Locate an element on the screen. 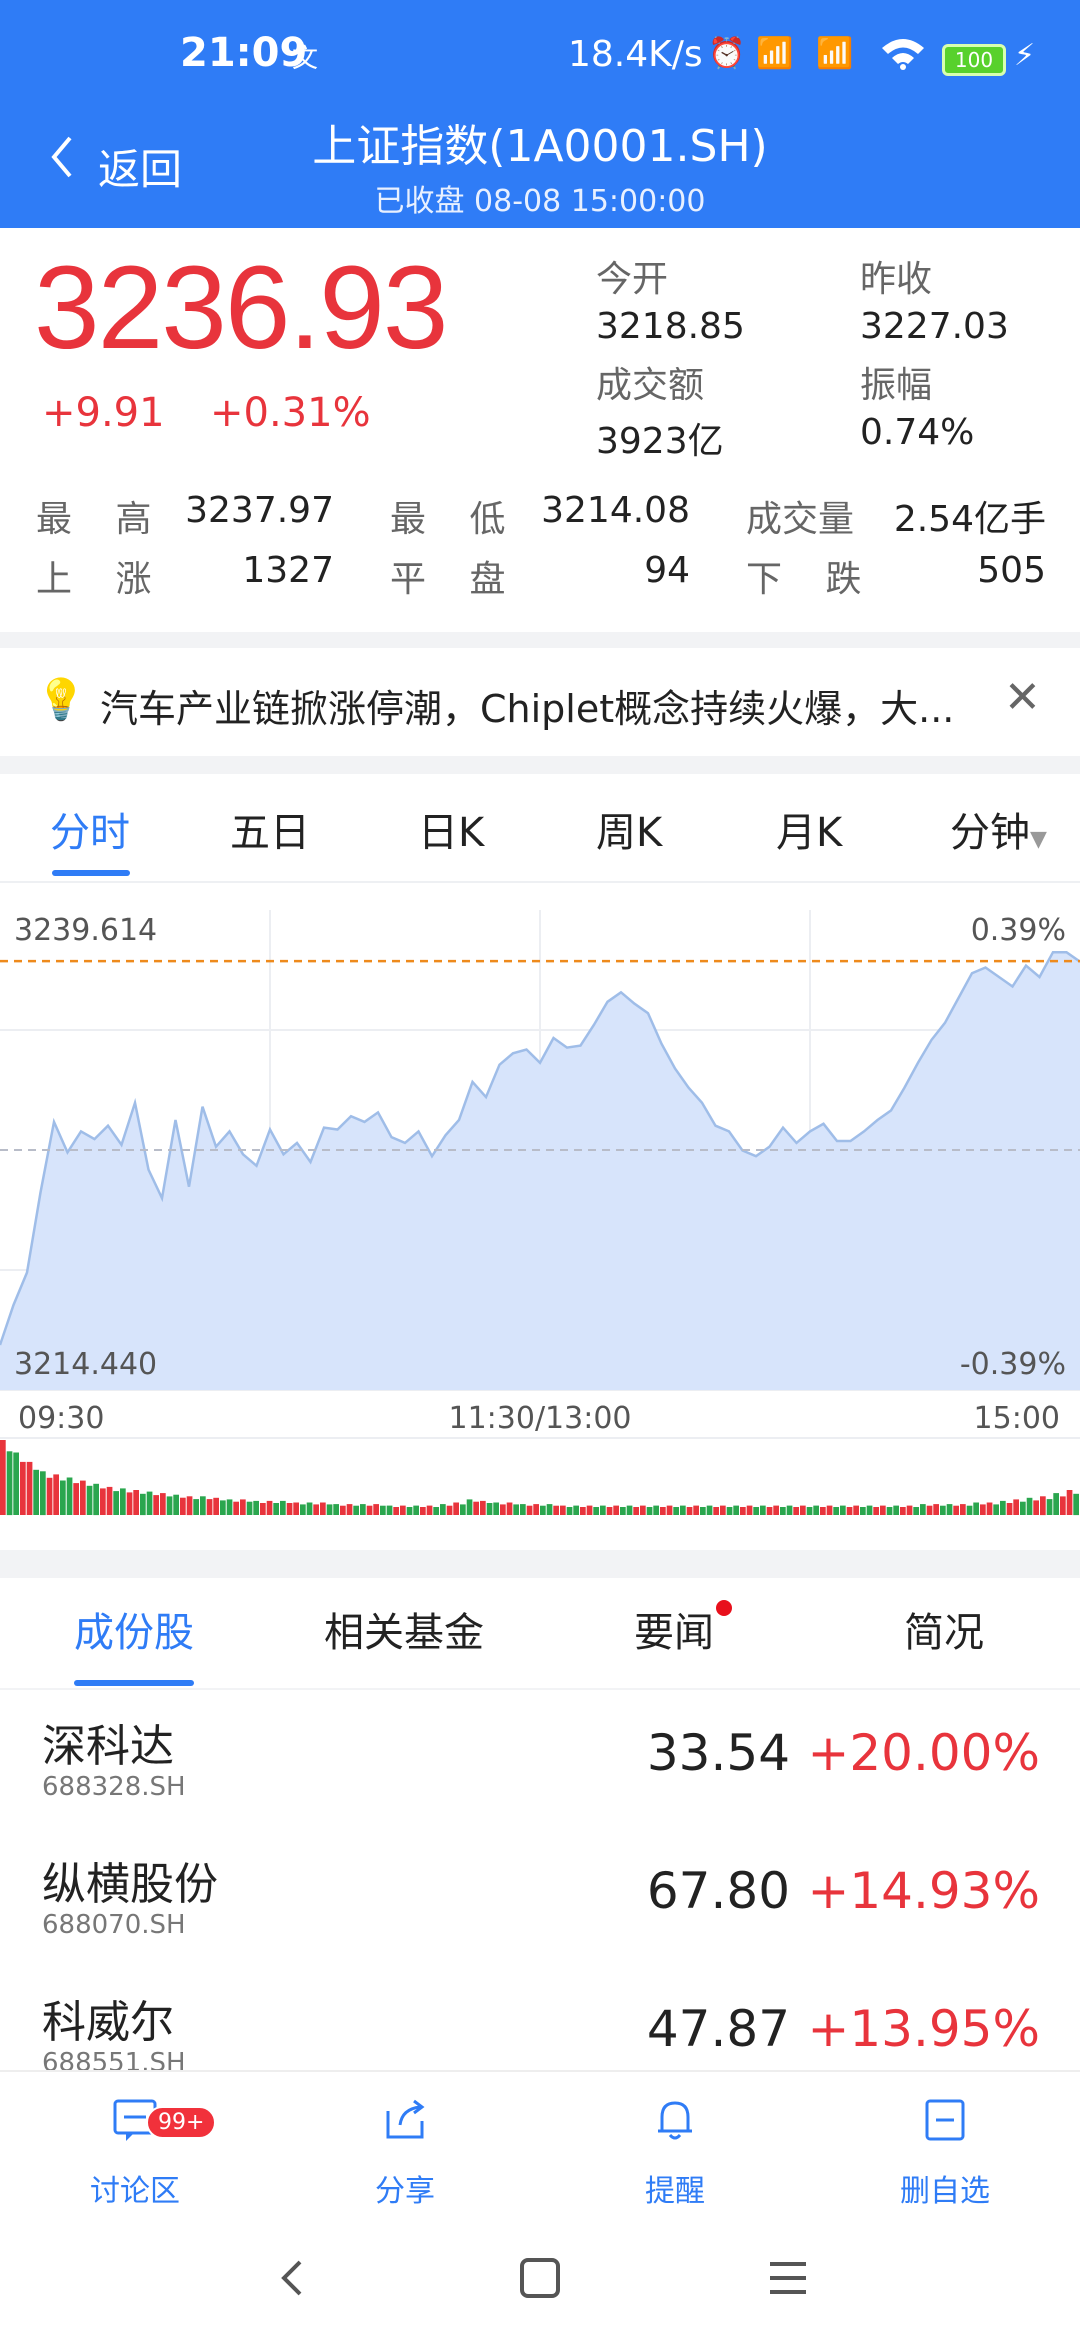  tab-monthly-k: 月K is located at coordinates (809, 833).